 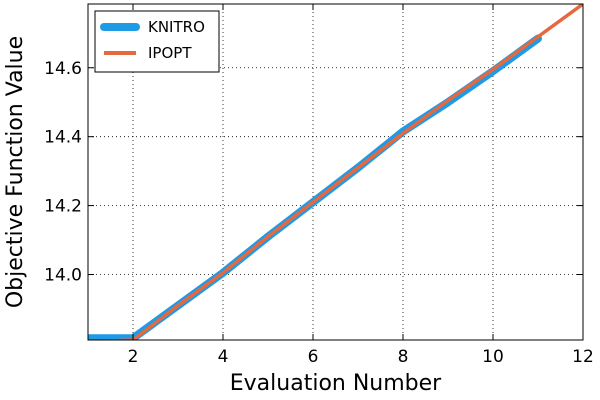 I want to click on x-axis-label: Evaluation Number, so click(x=336, y=383).